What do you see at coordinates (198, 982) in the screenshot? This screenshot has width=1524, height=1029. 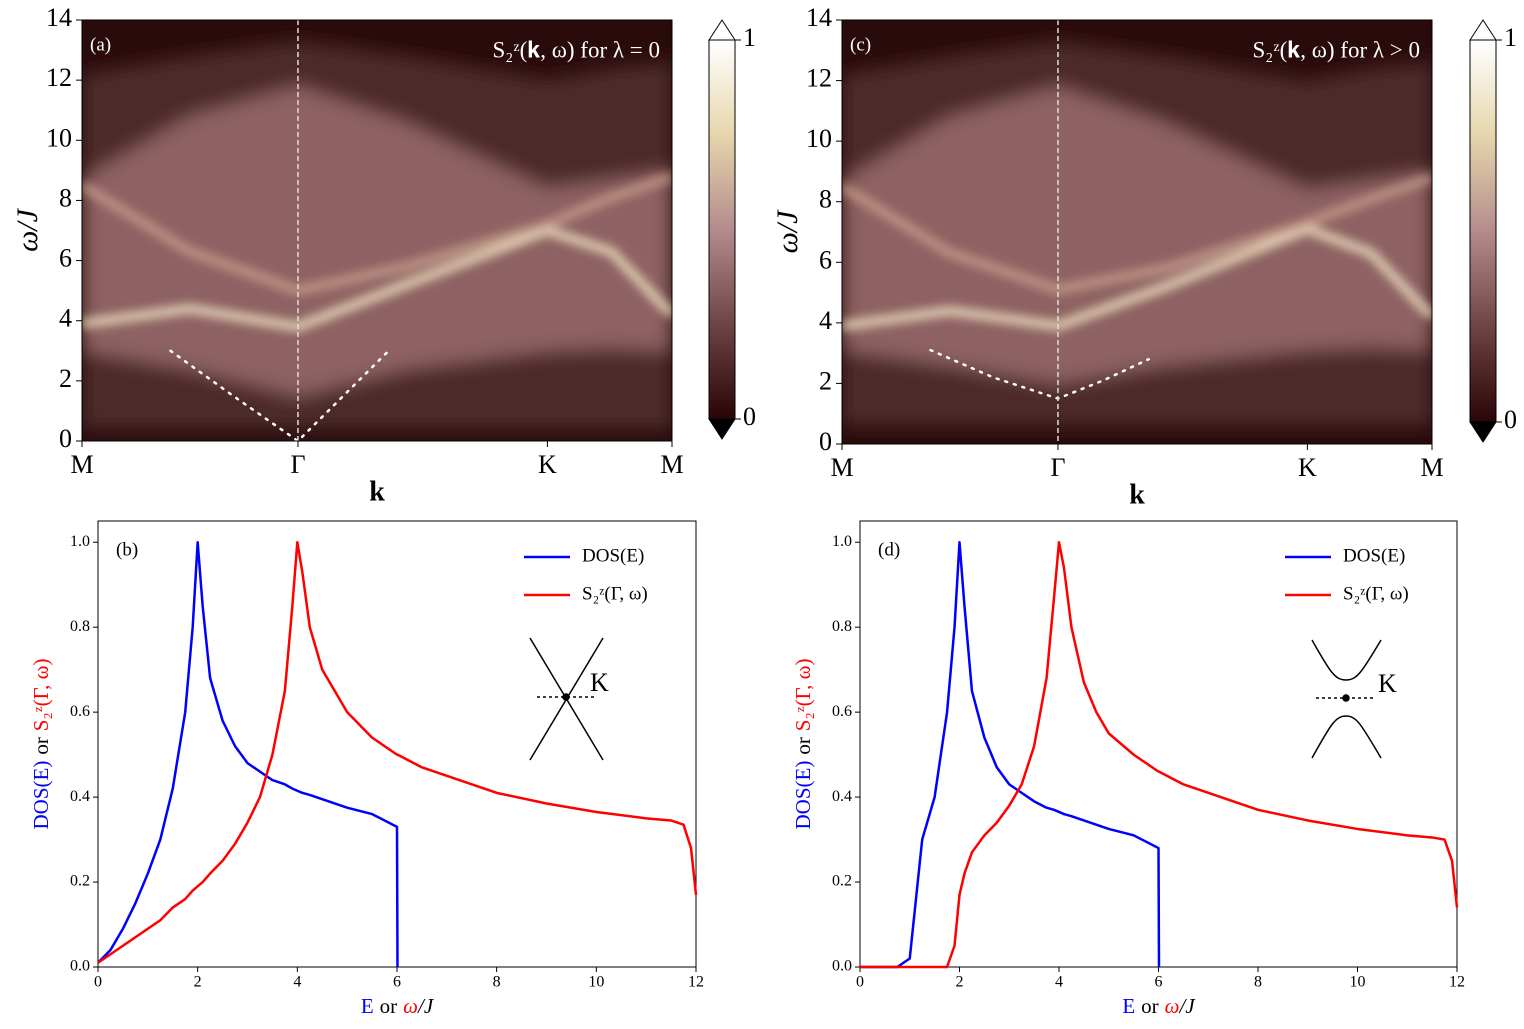 I see `x-tick-label: 2` at bounding box center [198, 982].